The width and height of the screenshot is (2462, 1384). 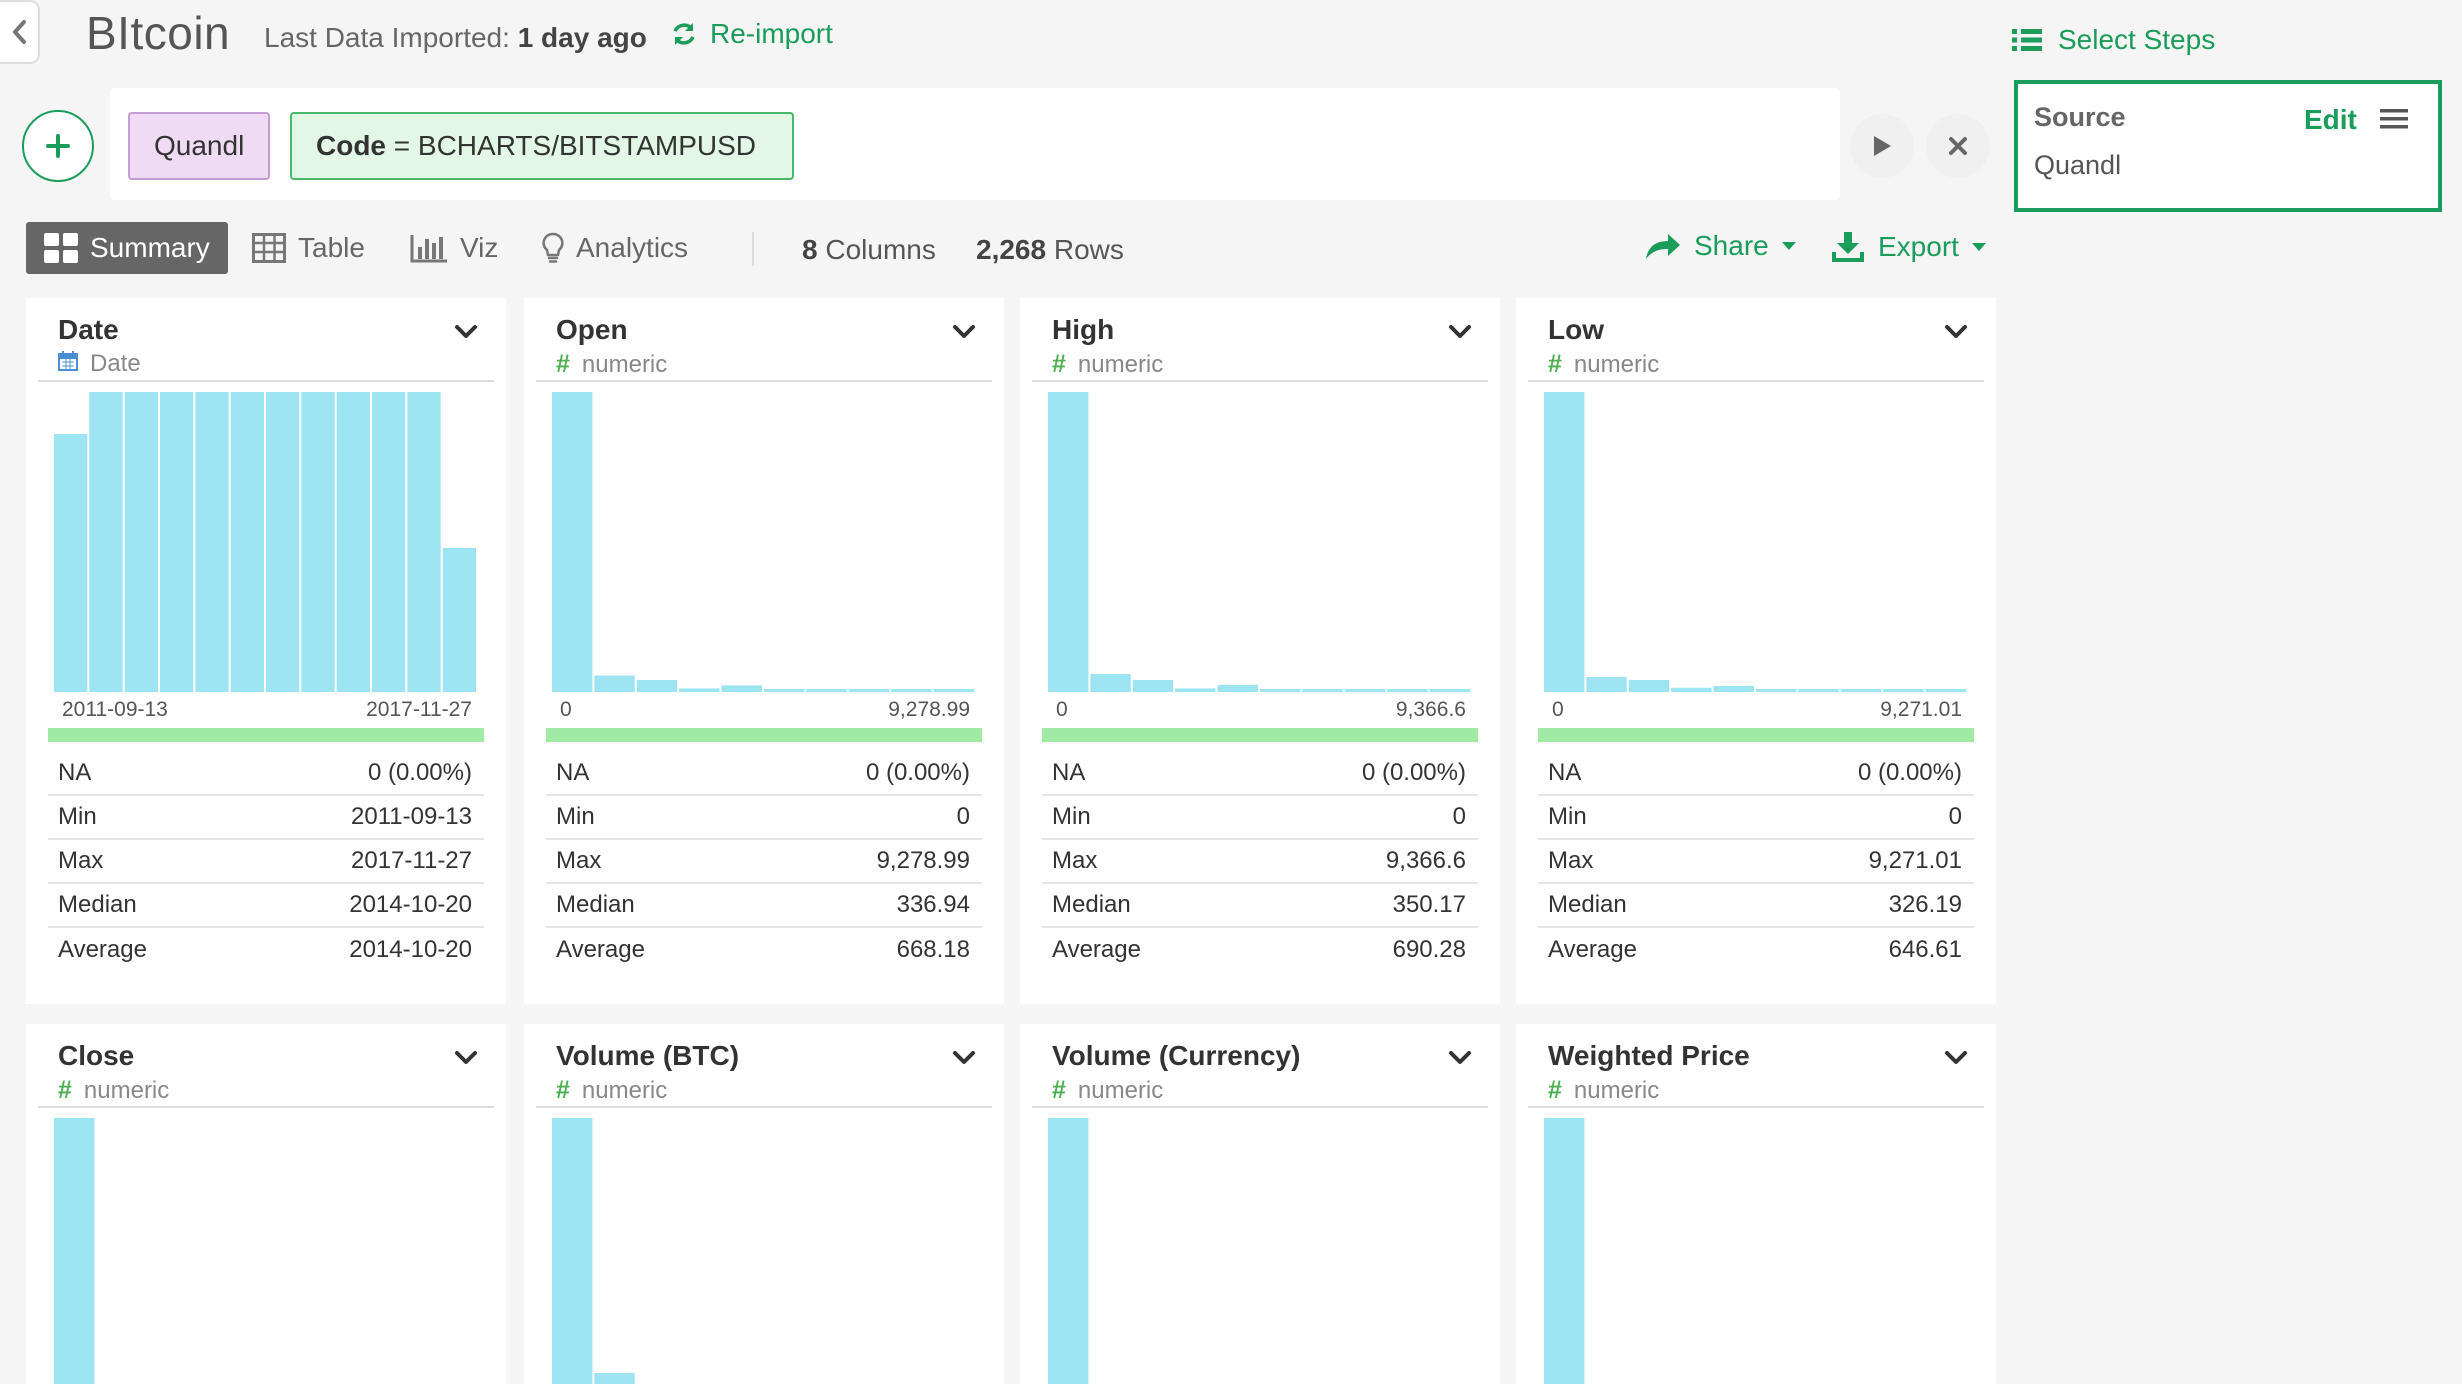 What do you see at coordinates (615, 248) in the screenshot?
I see `tab-analytics: Analytics` at bounding box center [615, 248].